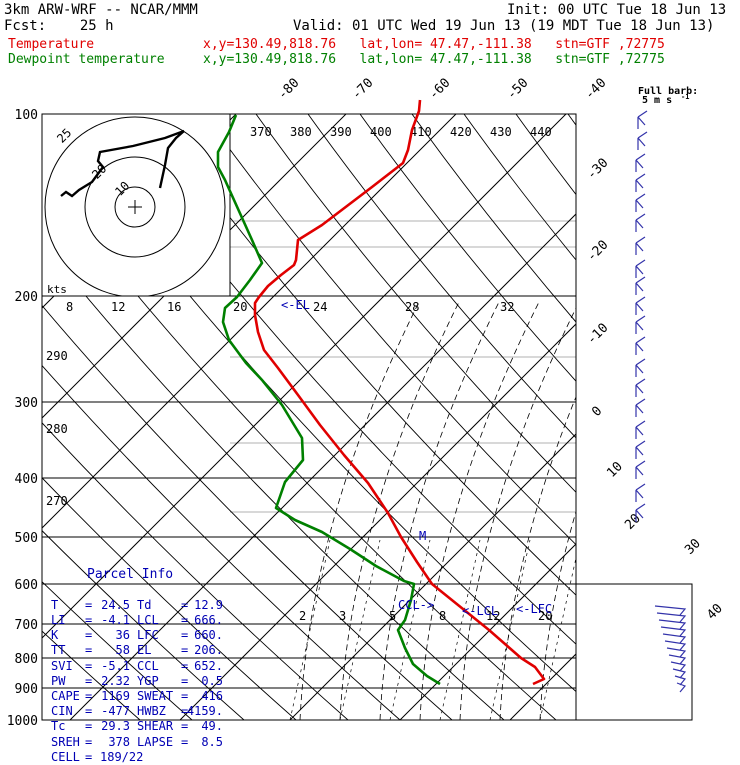 This screenshot has height=765, width=740. Describe the element at coordinates (148, 665) in the screenshot. I see `parcel-label: CCL` at that location.